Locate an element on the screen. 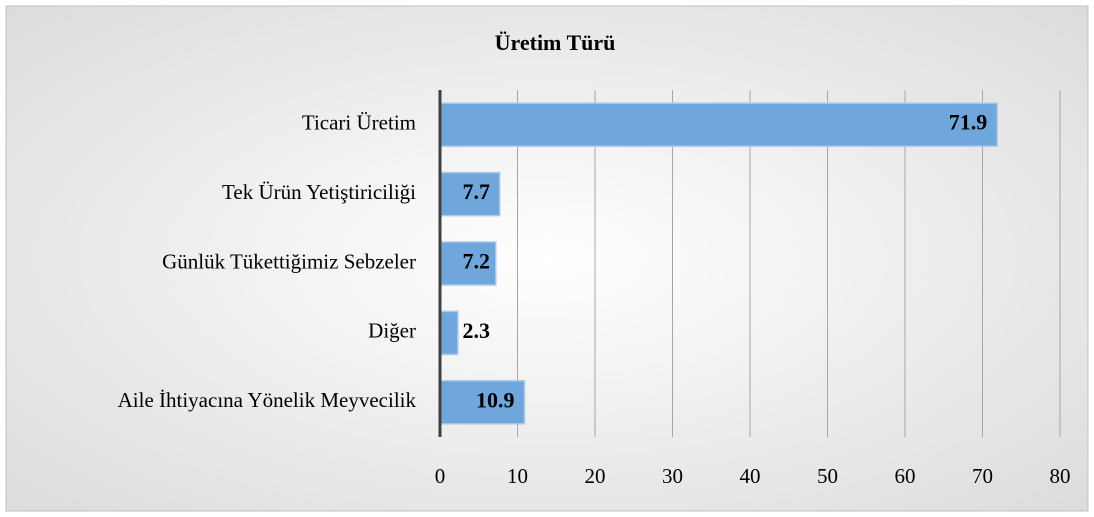 This screenshot has height=517, width=1094. x-tick-label: 30 is located at coordinates (672, 476).